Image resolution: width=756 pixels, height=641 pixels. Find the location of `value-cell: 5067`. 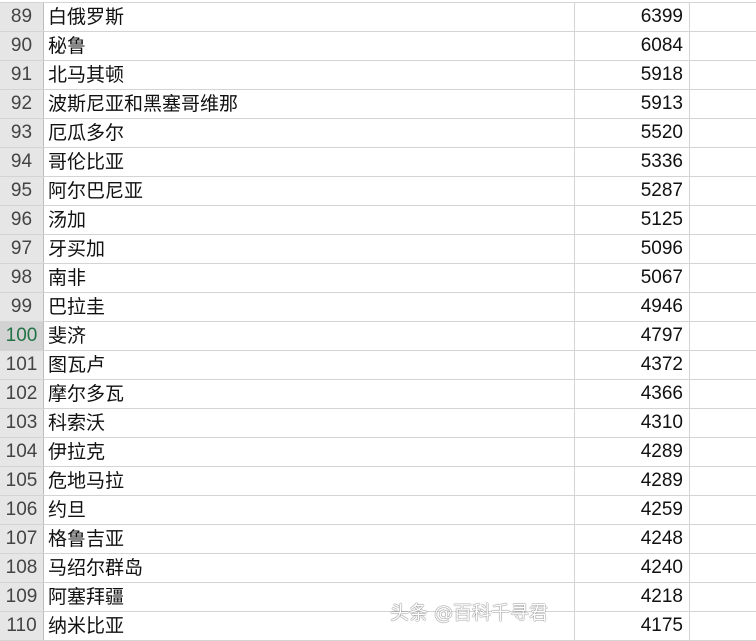

value-cell: 5067 is located at coordinates (632, 278).